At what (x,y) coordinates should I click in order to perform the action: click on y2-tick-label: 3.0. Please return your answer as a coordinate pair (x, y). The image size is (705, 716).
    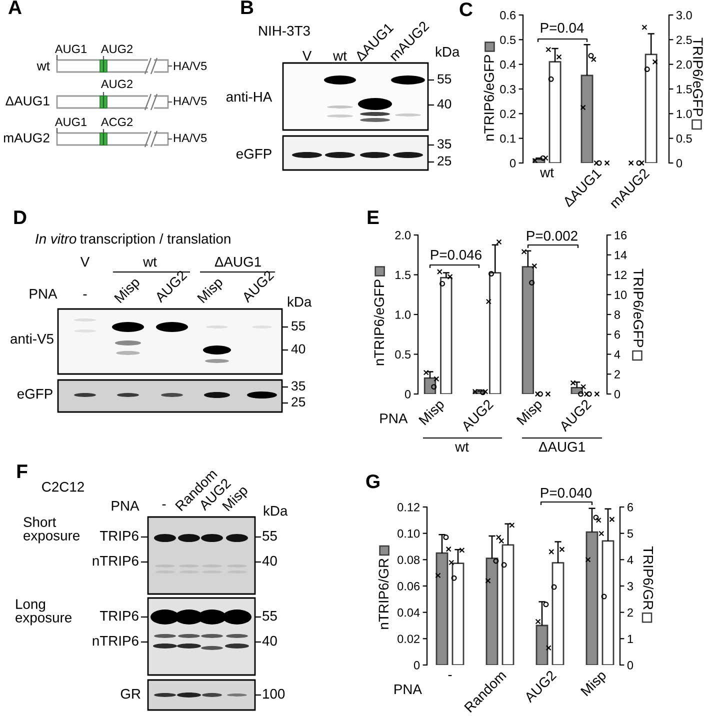
    Looking at the image, I should click on (684, 15).